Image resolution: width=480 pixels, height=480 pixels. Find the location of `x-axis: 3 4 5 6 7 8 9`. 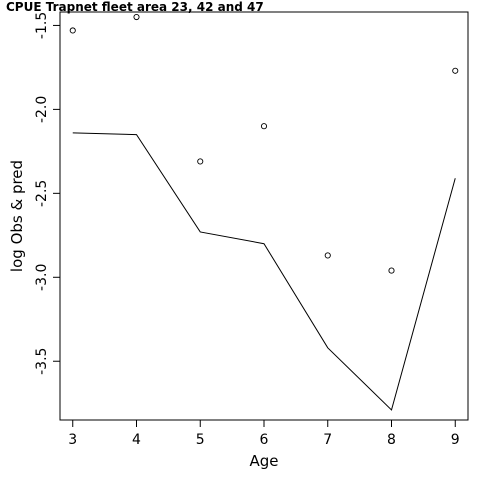

x-axis: 3 4 5 6 7 8 9 is located at coordinates (264, 433).